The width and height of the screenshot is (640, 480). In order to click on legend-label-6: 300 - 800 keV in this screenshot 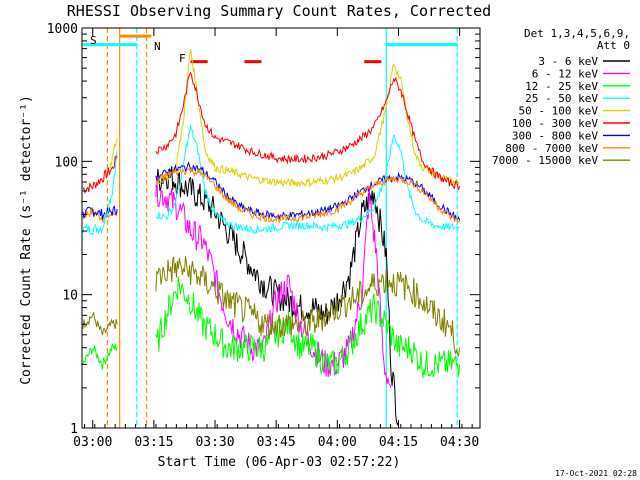, I will do `click(555, 135)`.